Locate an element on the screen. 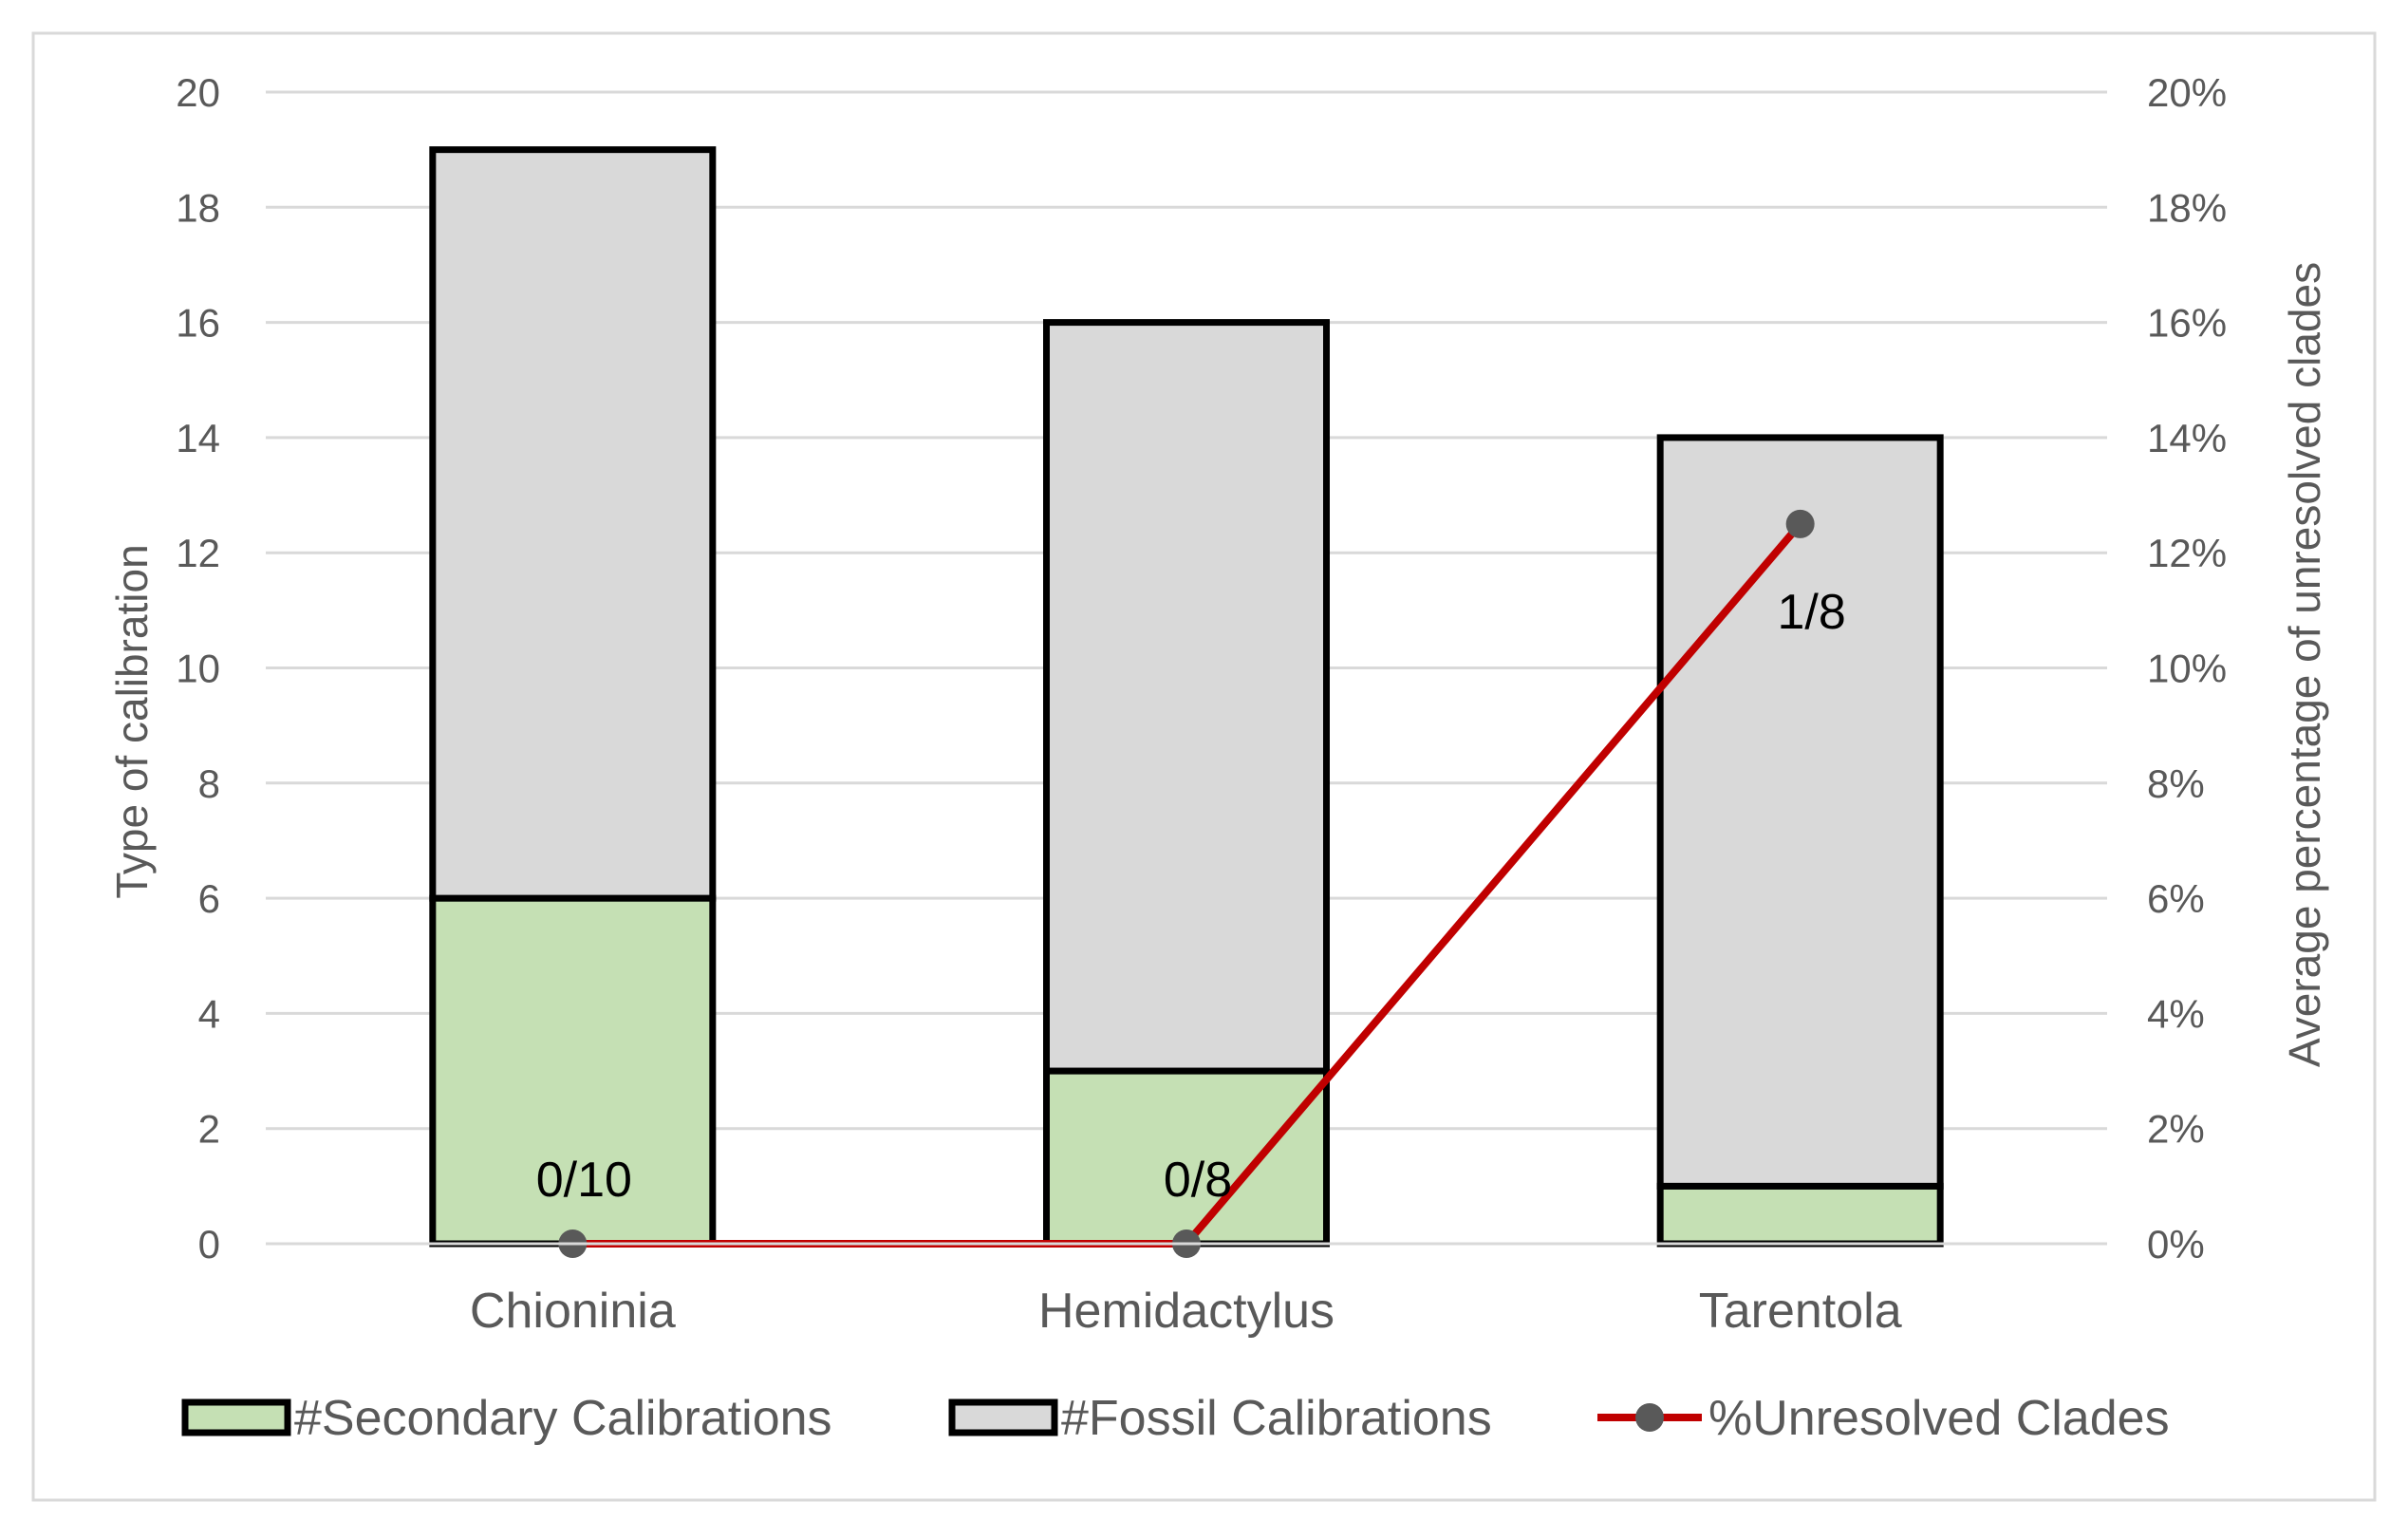  x-tick-label: Tarentola is located at coordinates (1800, 1312).